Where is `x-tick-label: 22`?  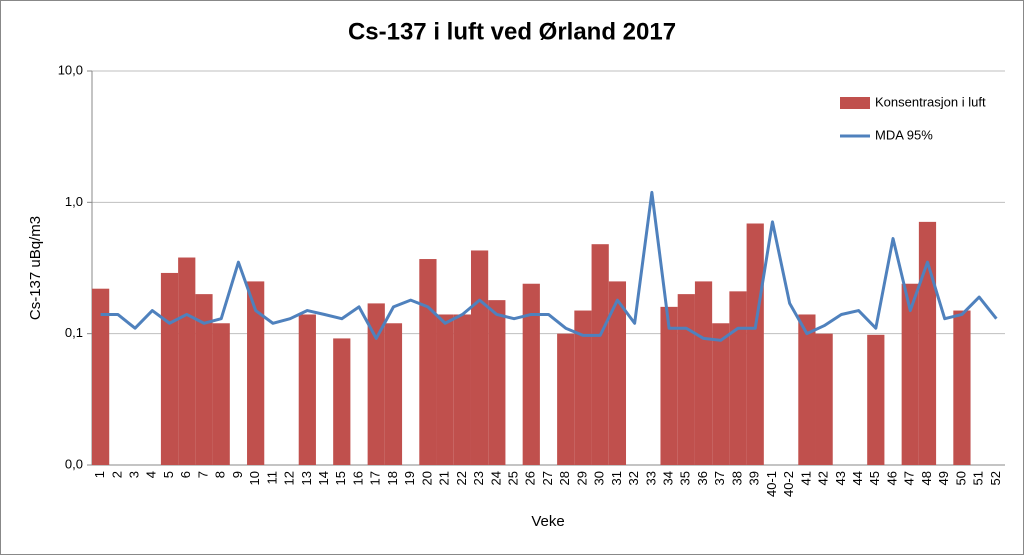
x-tick-label: 22 is located at coordinates (461, 478).